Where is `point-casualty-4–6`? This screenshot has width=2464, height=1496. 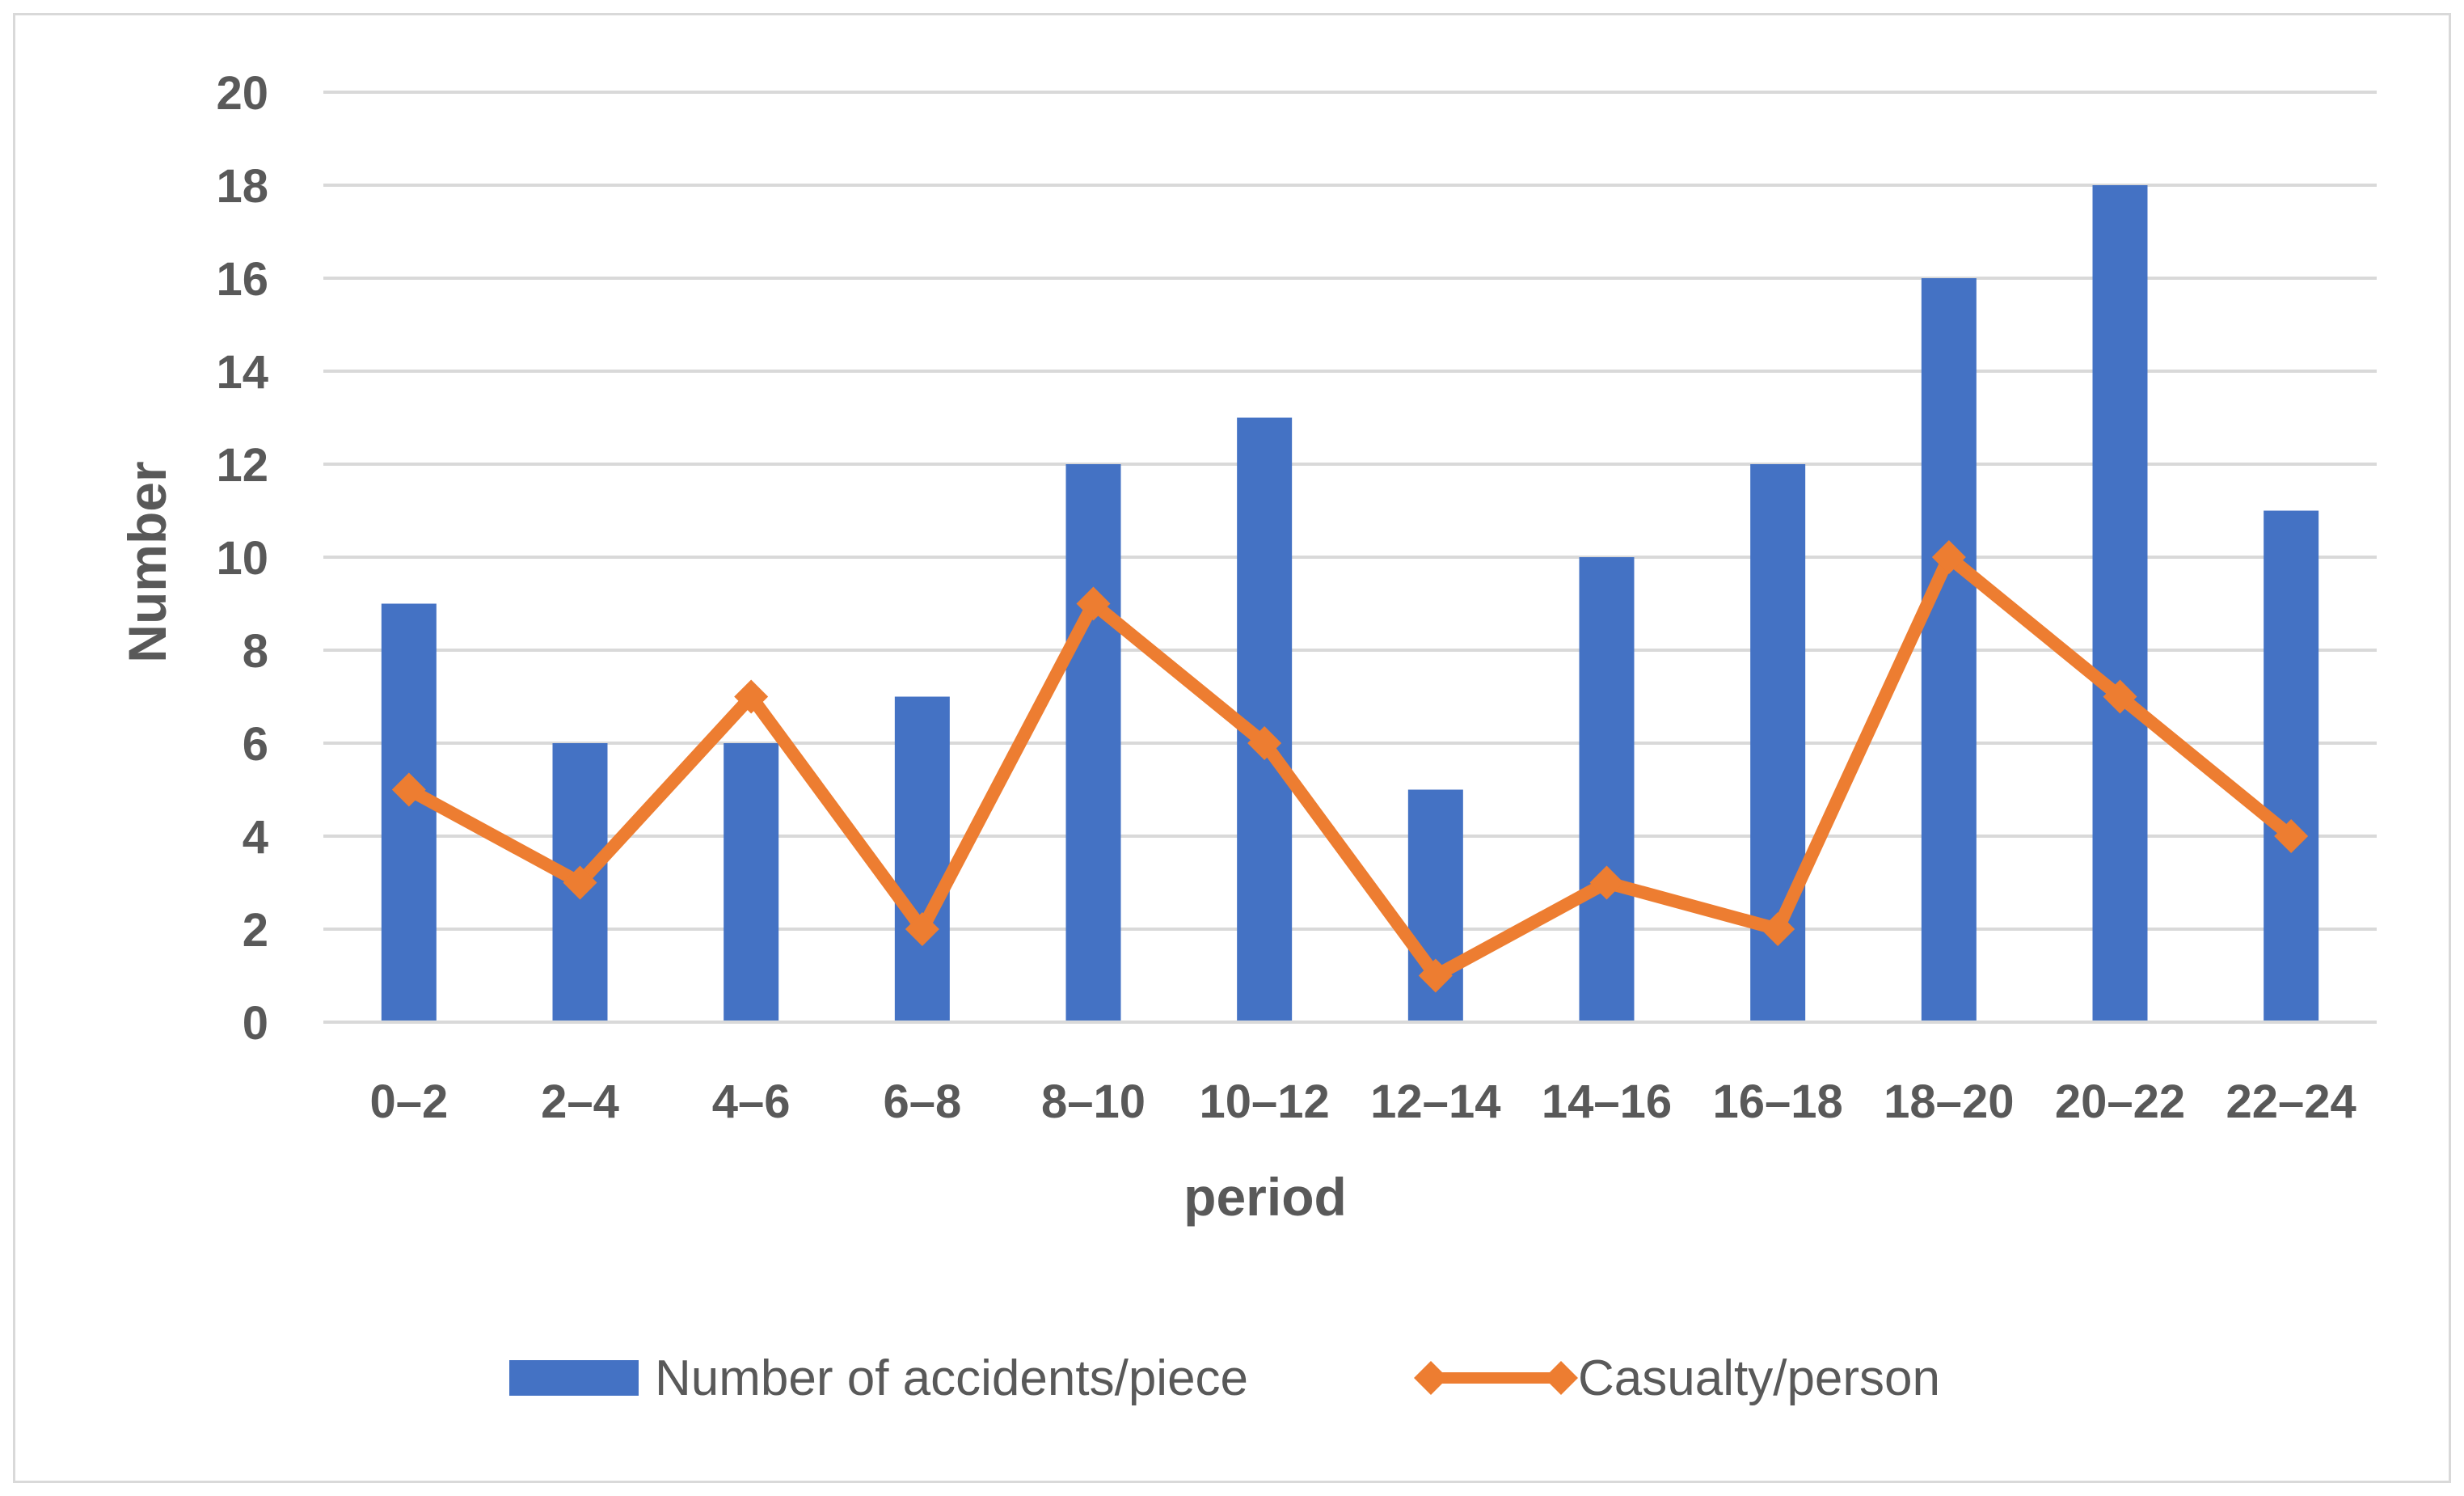 point-casualty-4–6 is located at coordinates (752, 696).